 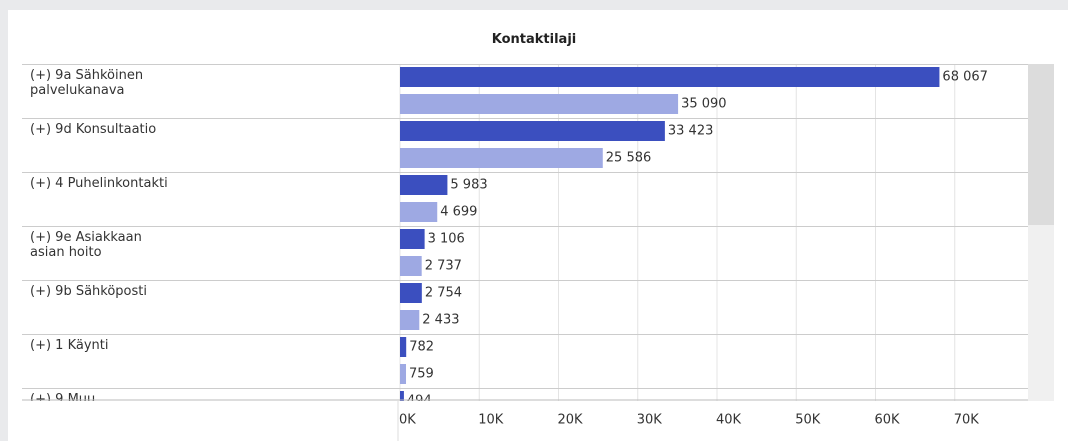 I want to click on category-label: (+) 9b Sähköposti, so click(x=88, y=291).